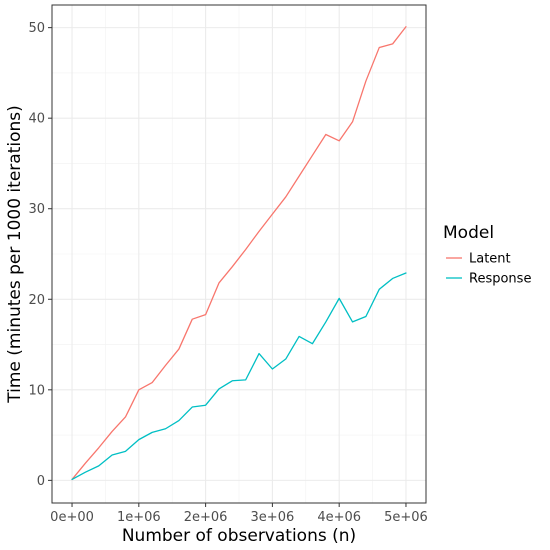  I want to click on y-tick-label: 20, so click(36, 300).